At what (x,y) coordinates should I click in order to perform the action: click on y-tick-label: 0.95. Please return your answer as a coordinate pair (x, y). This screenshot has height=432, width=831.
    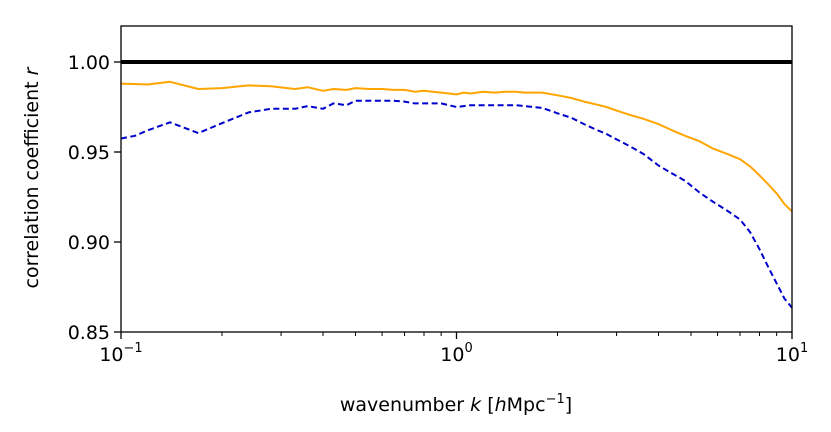
    Looking at the image, I should click on (89, 153).